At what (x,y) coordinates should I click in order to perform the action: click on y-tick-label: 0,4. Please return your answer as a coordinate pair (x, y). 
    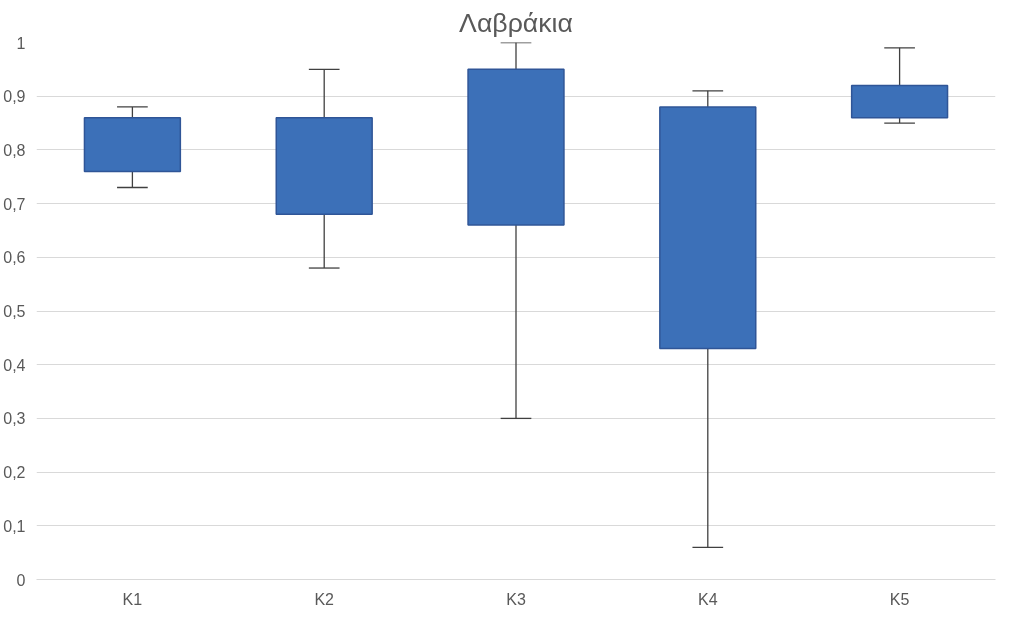
    Looking at the image, I should click on (14, 365).